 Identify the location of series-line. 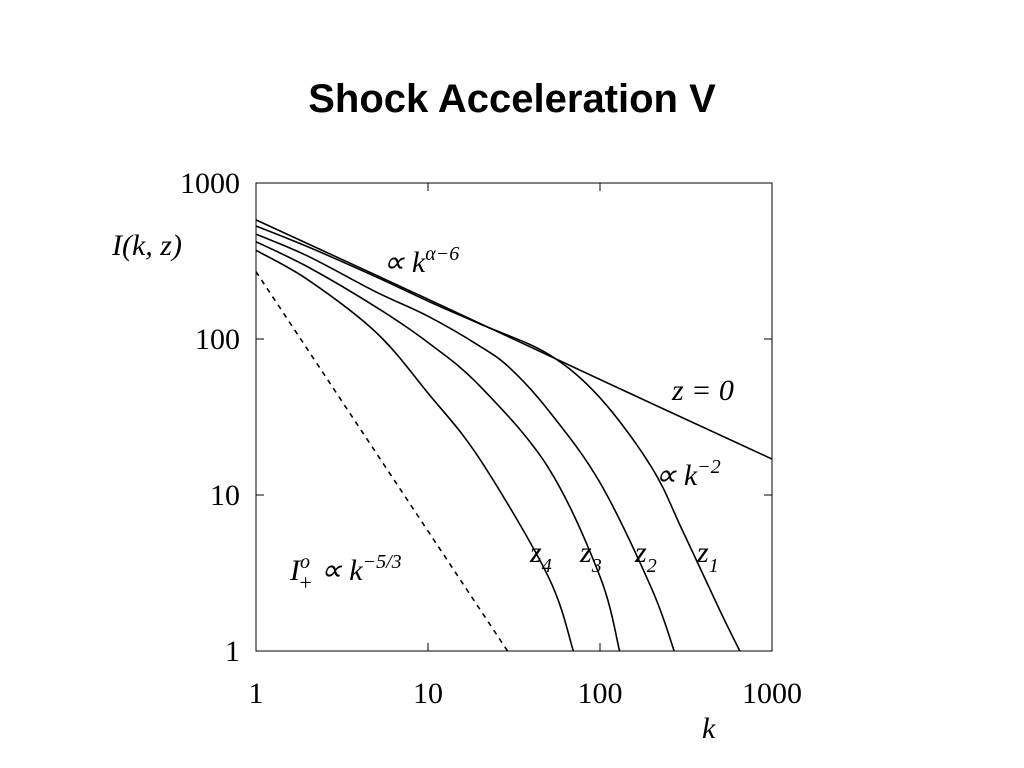
(382, 461).